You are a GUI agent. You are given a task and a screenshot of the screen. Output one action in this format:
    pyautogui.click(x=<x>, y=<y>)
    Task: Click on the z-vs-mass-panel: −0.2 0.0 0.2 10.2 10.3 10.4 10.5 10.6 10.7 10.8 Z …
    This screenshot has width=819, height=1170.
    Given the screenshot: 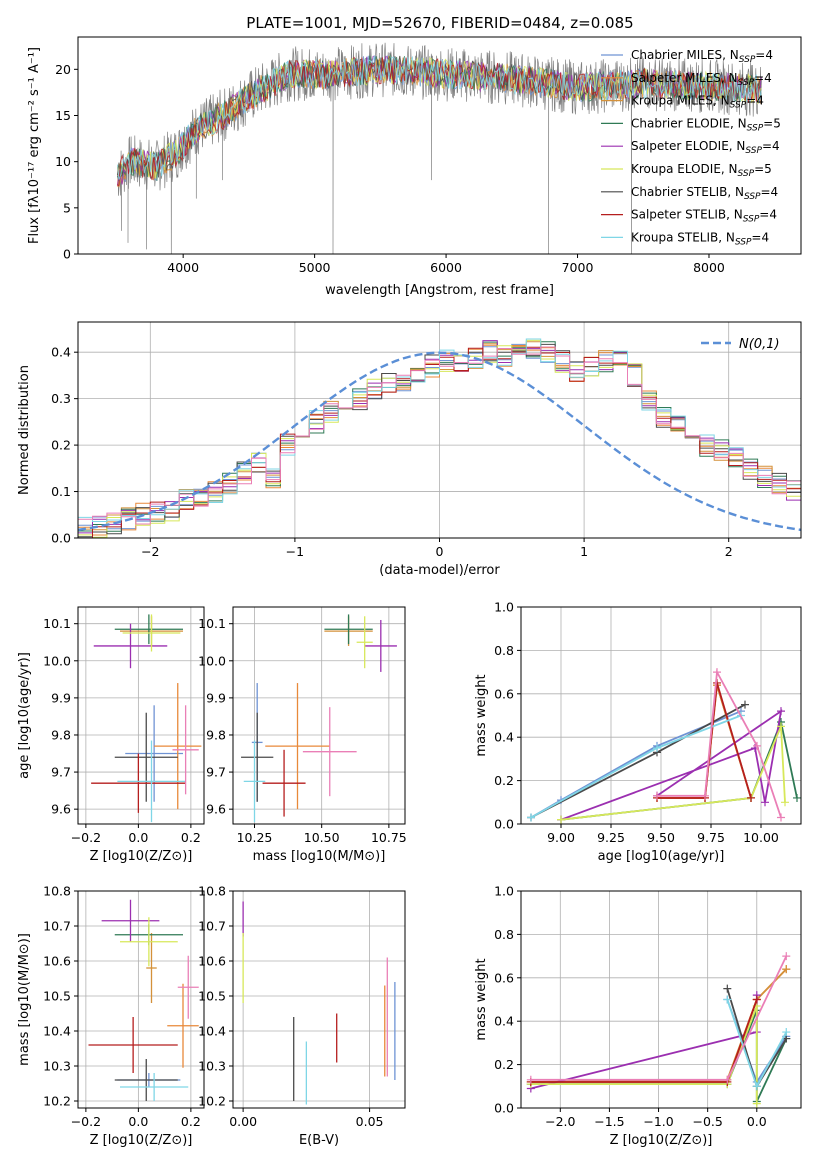 What is the action you would take?
    pyautogui.click(x=111, y=1016)
    